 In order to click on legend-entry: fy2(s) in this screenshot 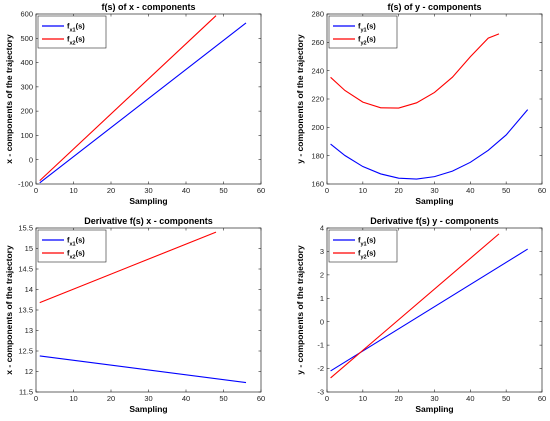, I will do `click(367, 41)`.